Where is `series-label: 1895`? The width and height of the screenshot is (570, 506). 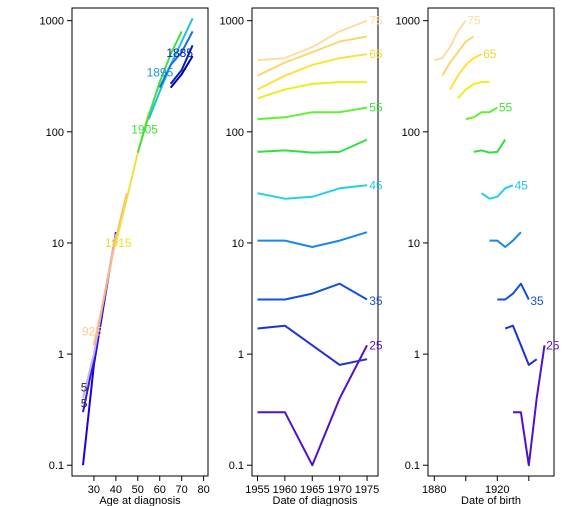 series-label: 1895 is located at coordinates (160, 73).